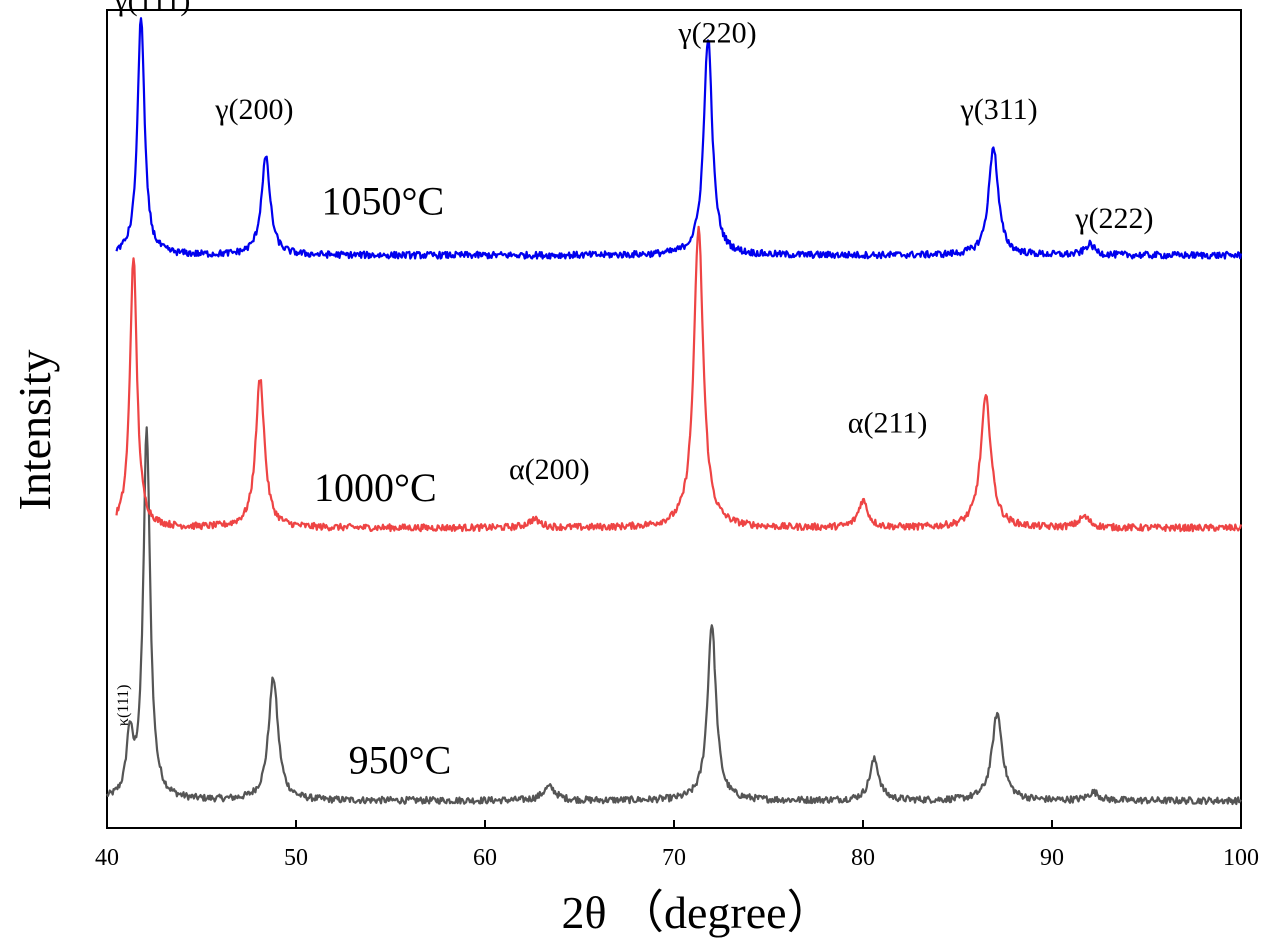 The width and height of the screenshot is (1277, 951). I want to click on annotation-label-3: γ(220), so click(716, 33).